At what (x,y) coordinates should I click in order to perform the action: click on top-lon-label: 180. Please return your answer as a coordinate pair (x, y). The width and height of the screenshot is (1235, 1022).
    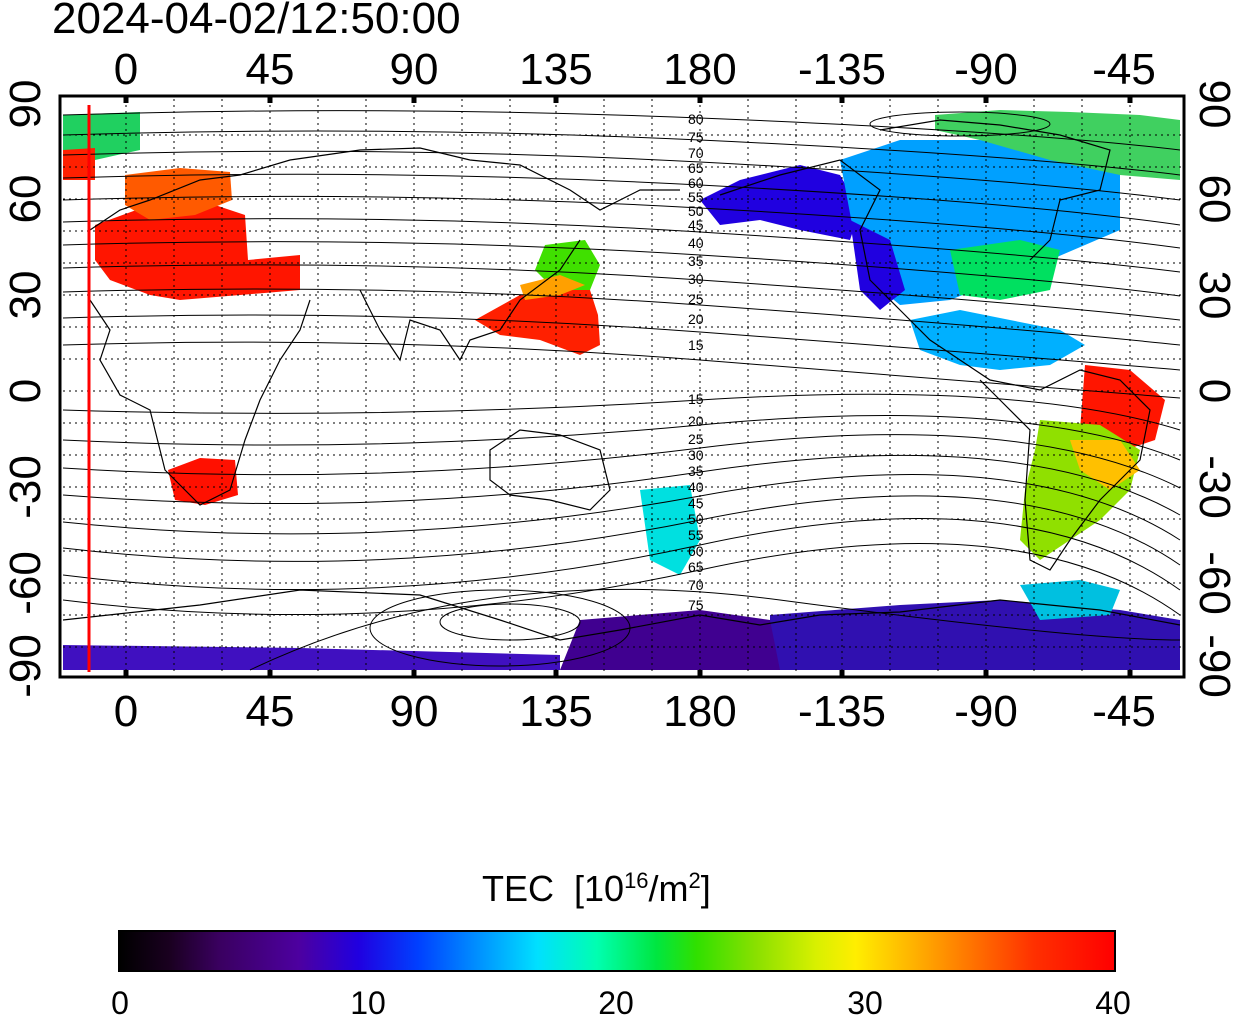
    Looking at the image, I should click on (699, 69).